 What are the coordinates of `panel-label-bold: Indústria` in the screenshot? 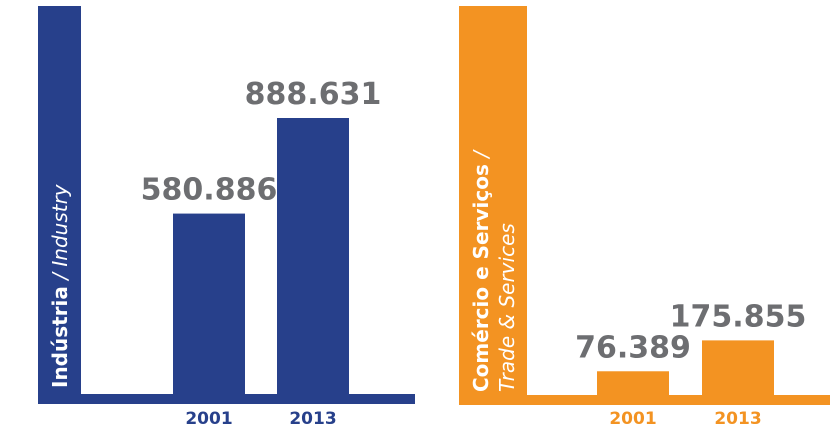 It's located at (60, 337).